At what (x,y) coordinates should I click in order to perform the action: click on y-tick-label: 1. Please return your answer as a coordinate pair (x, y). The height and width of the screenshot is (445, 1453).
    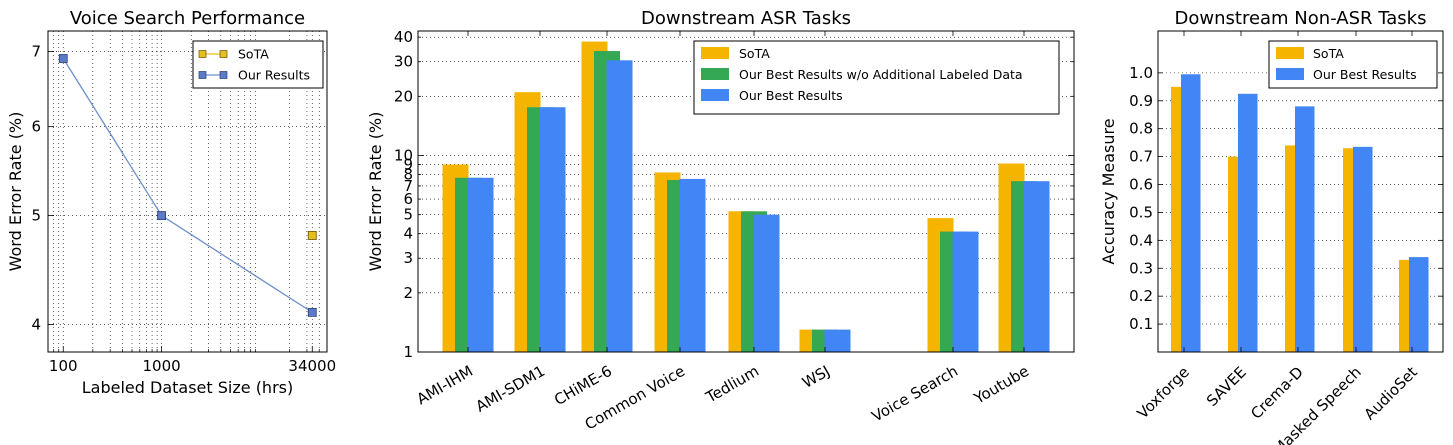
    Looking at the image, I should click on (408, 352).